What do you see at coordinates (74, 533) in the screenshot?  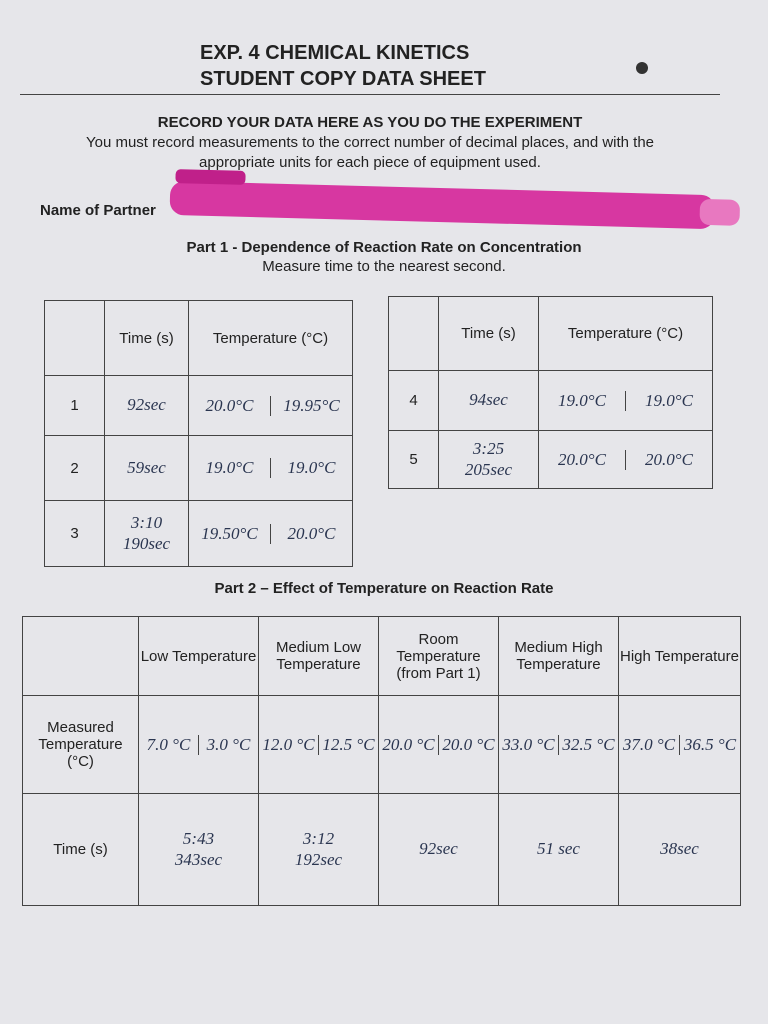 I see `trial-number: 3` at bounding box center [74, 533].